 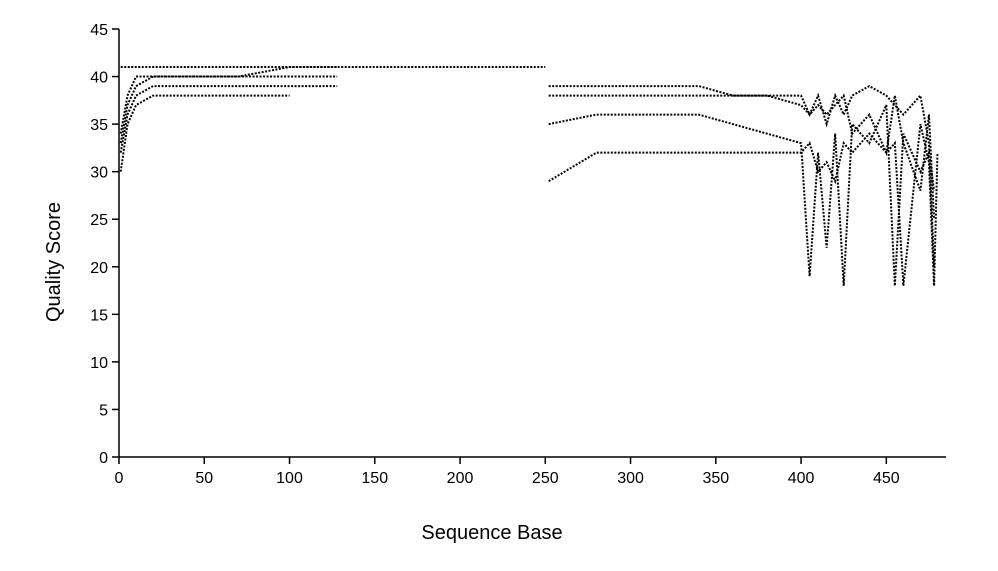 What do you see at coordinates (630, 478) in the screenshot?
I see `x-tick-label: 300` at bounding box center [630, 478].